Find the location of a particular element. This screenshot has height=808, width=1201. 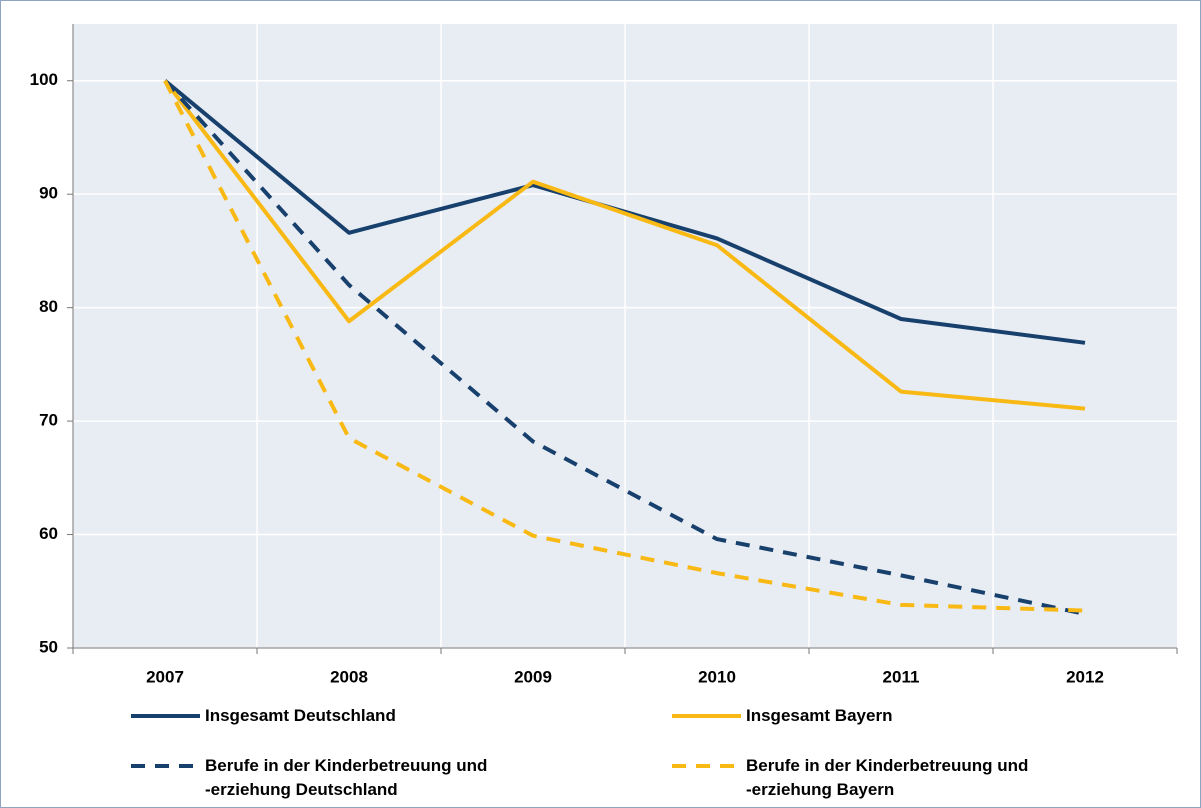

y-tick-label: 90 is located at coordinates (48, 193).